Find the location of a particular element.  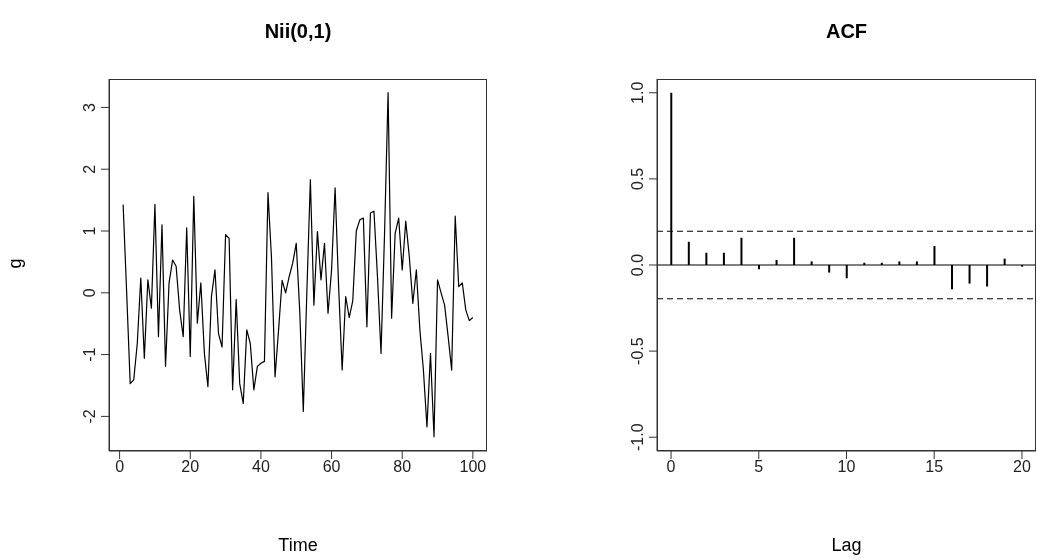

x-tick-label: 80 is located at coordinates (402, 467).